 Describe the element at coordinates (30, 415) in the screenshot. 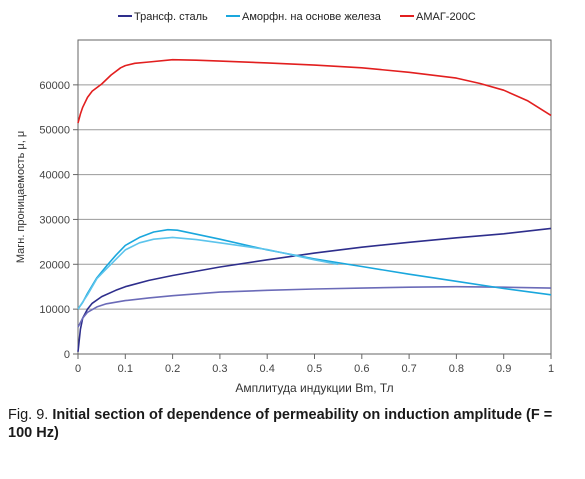

I see `caption-prefix: Fig. 9.` at that location.